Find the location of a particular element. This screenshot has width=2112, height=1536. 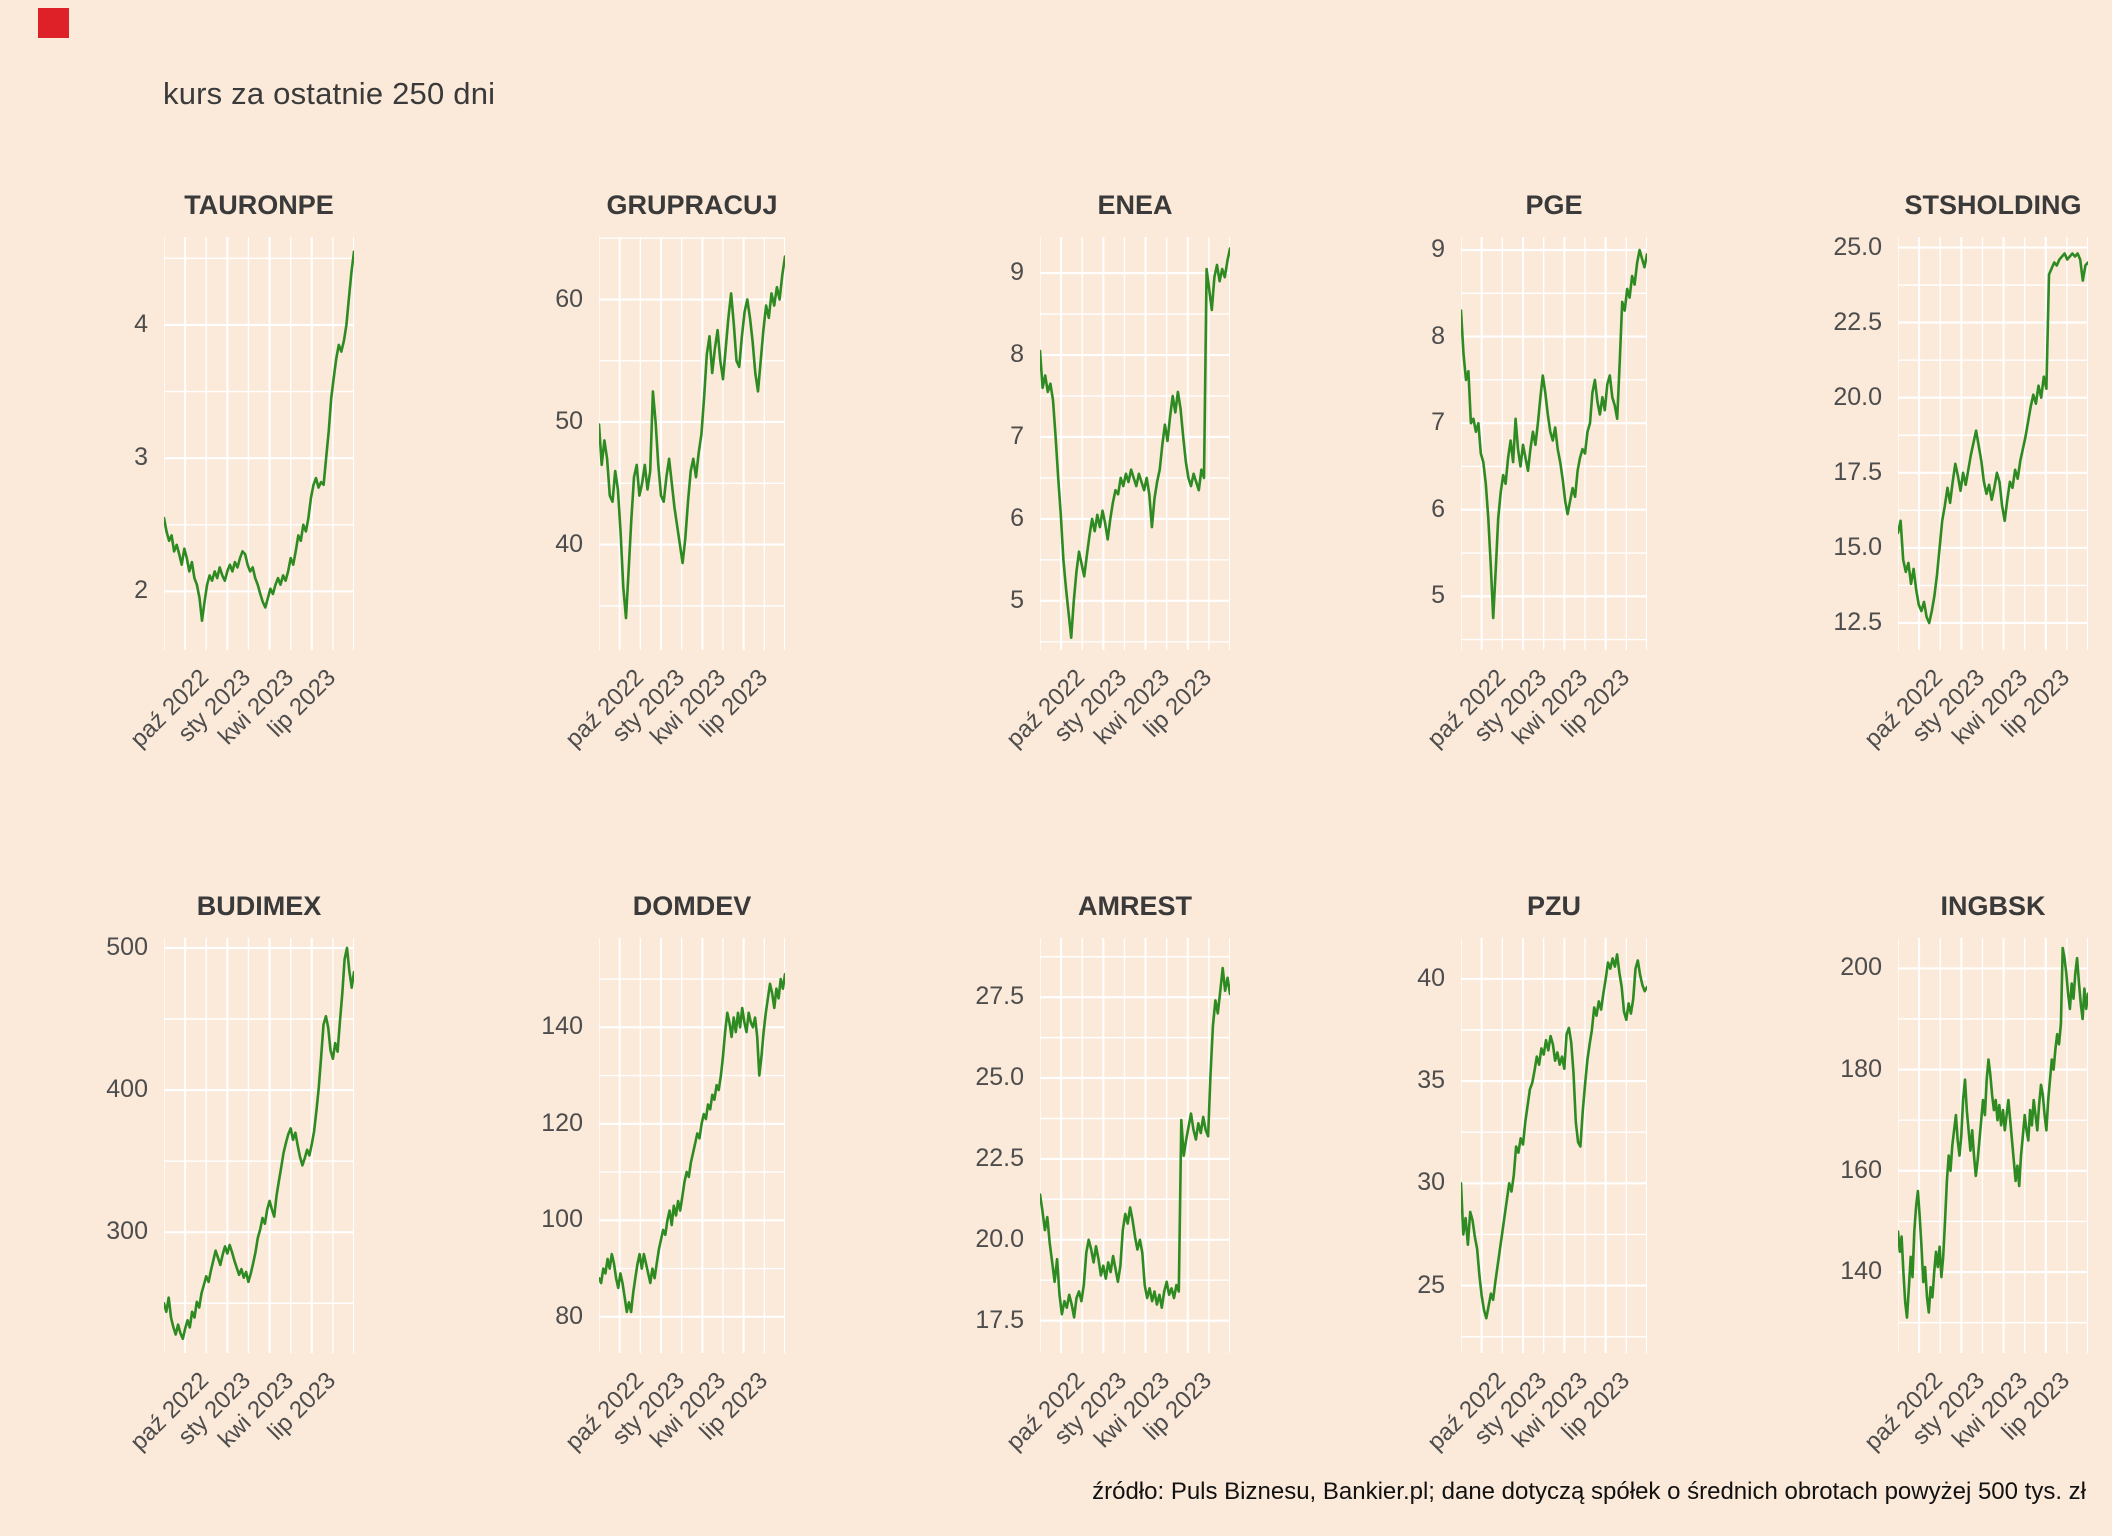

y-tick-label: 300 is located at coordinates (127, 1231).